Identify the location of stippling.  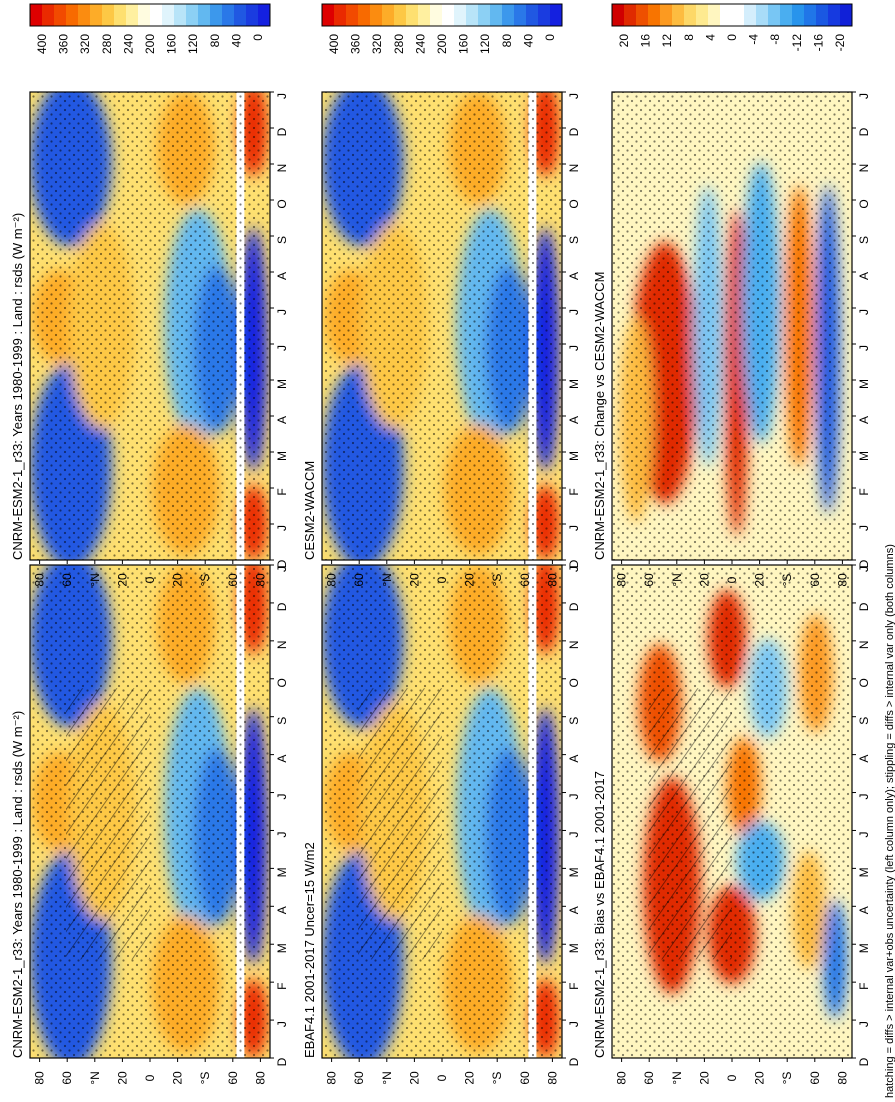
(442, 326).